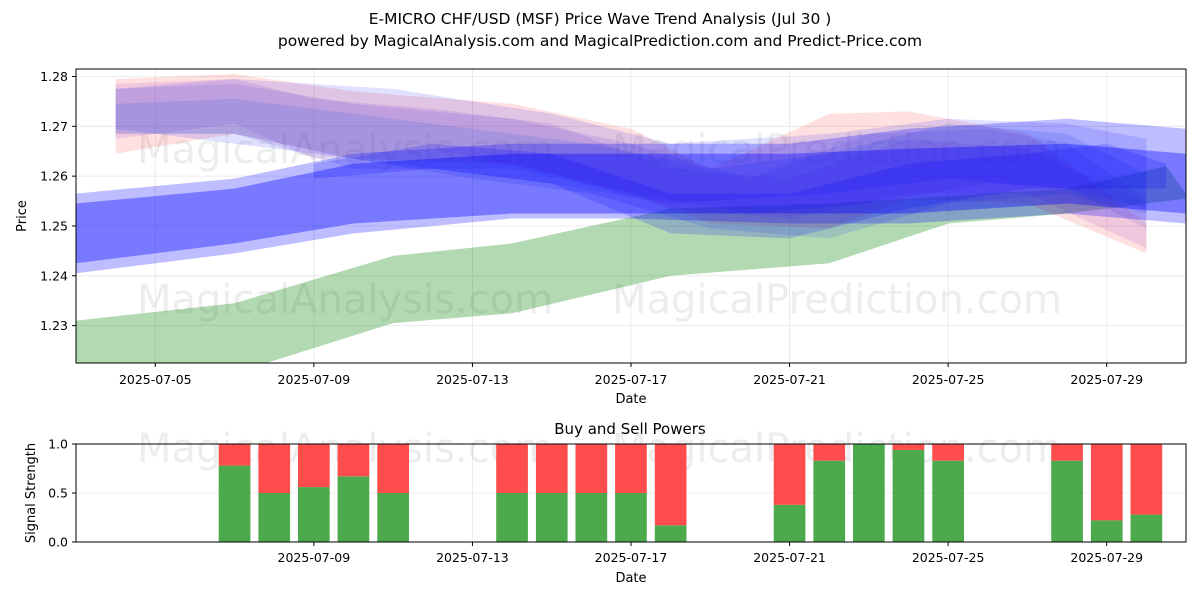 The image size is (1200, 600). I want to click on price-y-tick-label: 1.25, so click(54, 225).